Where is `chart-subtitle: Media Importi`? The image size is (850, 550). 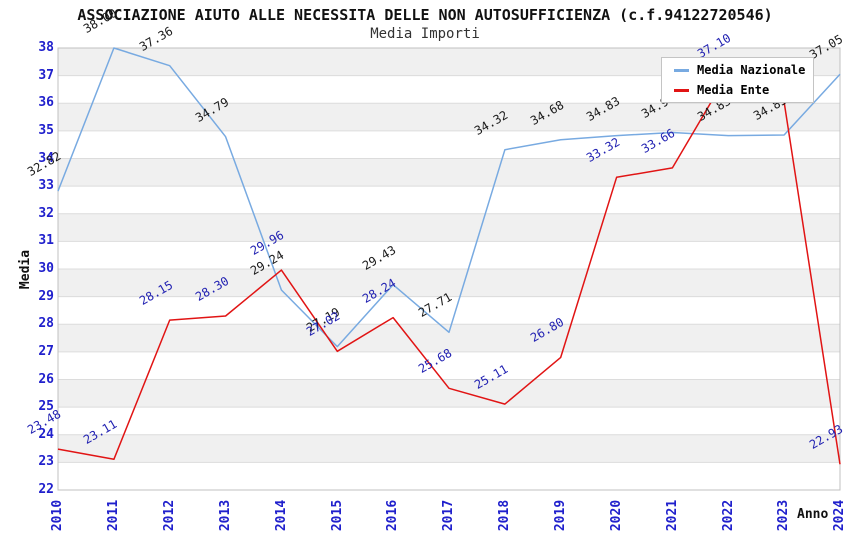 chart-subtitle: Media Importi is located at coordinates (425, 34).